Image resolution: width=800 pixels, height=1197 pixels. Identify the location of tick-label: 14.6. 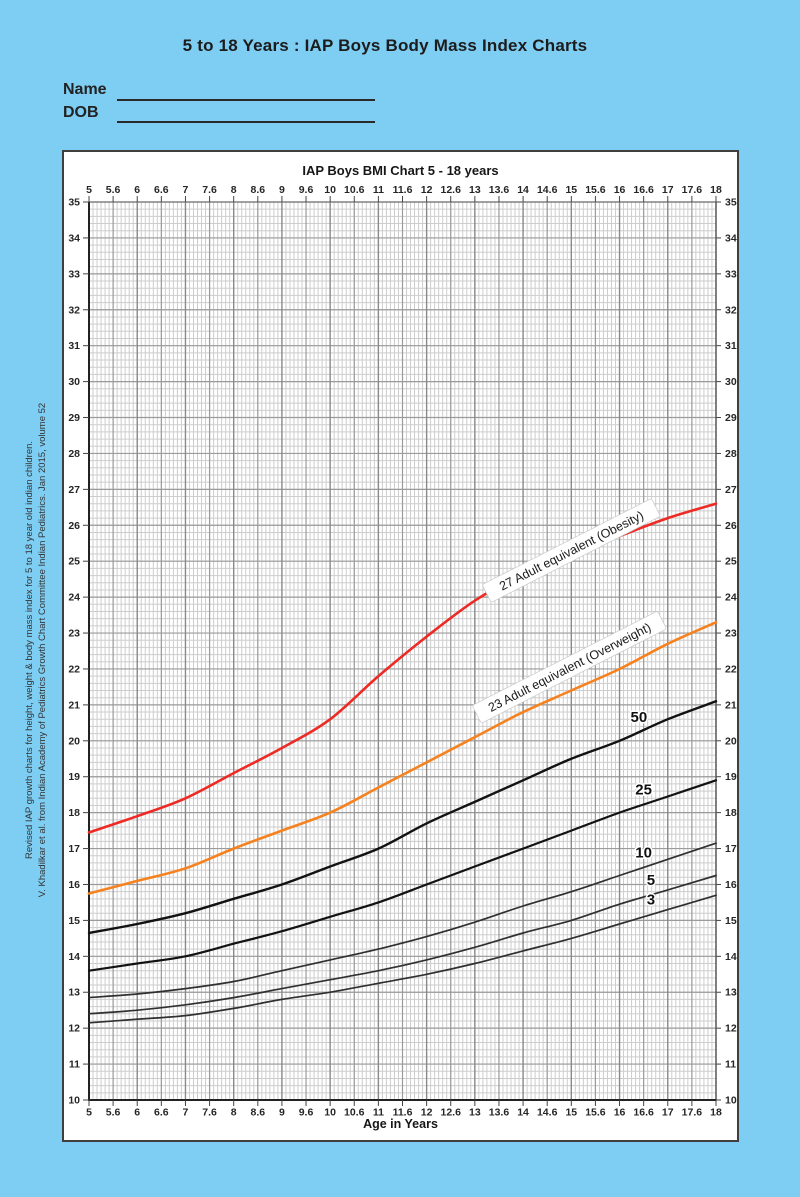
(547, 190).